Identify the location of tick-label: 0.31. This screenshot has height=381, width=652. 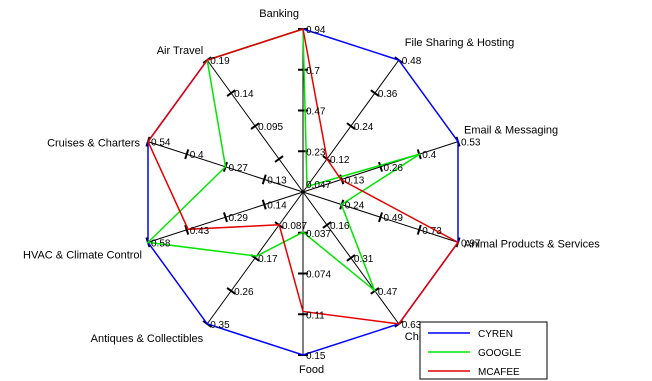
(364, 259).